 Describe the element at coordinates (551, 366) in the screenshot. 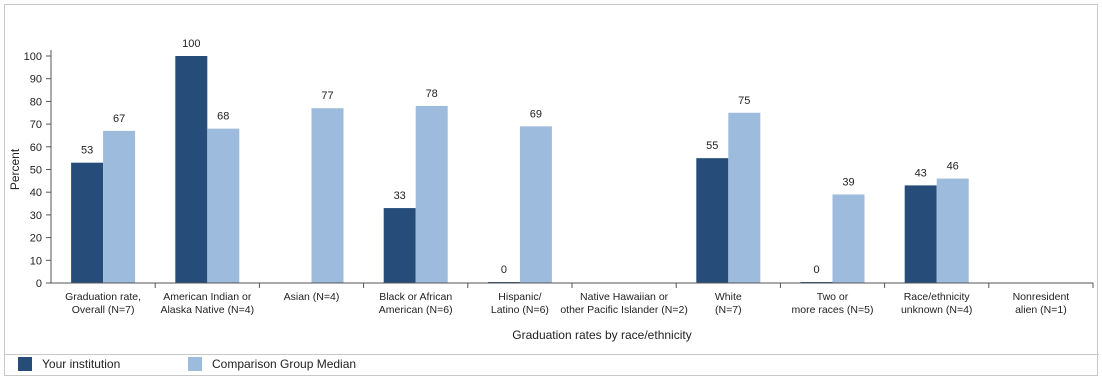

I see `legend: Your institution Comparison Group Median` at that location.